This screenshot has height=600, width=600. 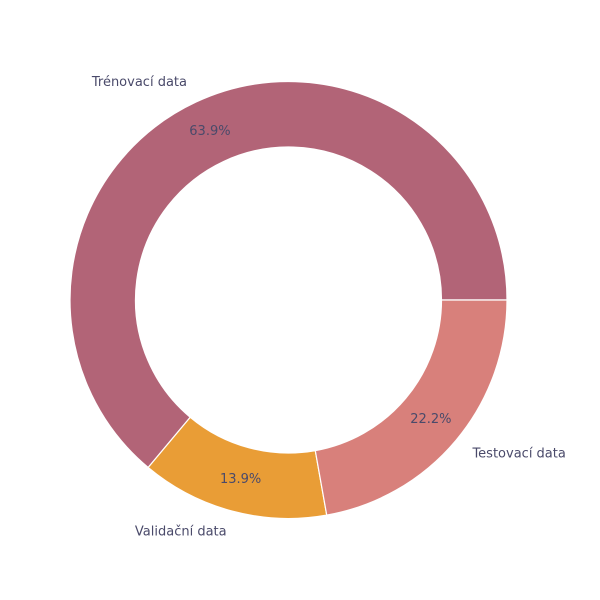 I want to click on category-label-testovaci-data: Testovací data, so click(x=518, y=454).